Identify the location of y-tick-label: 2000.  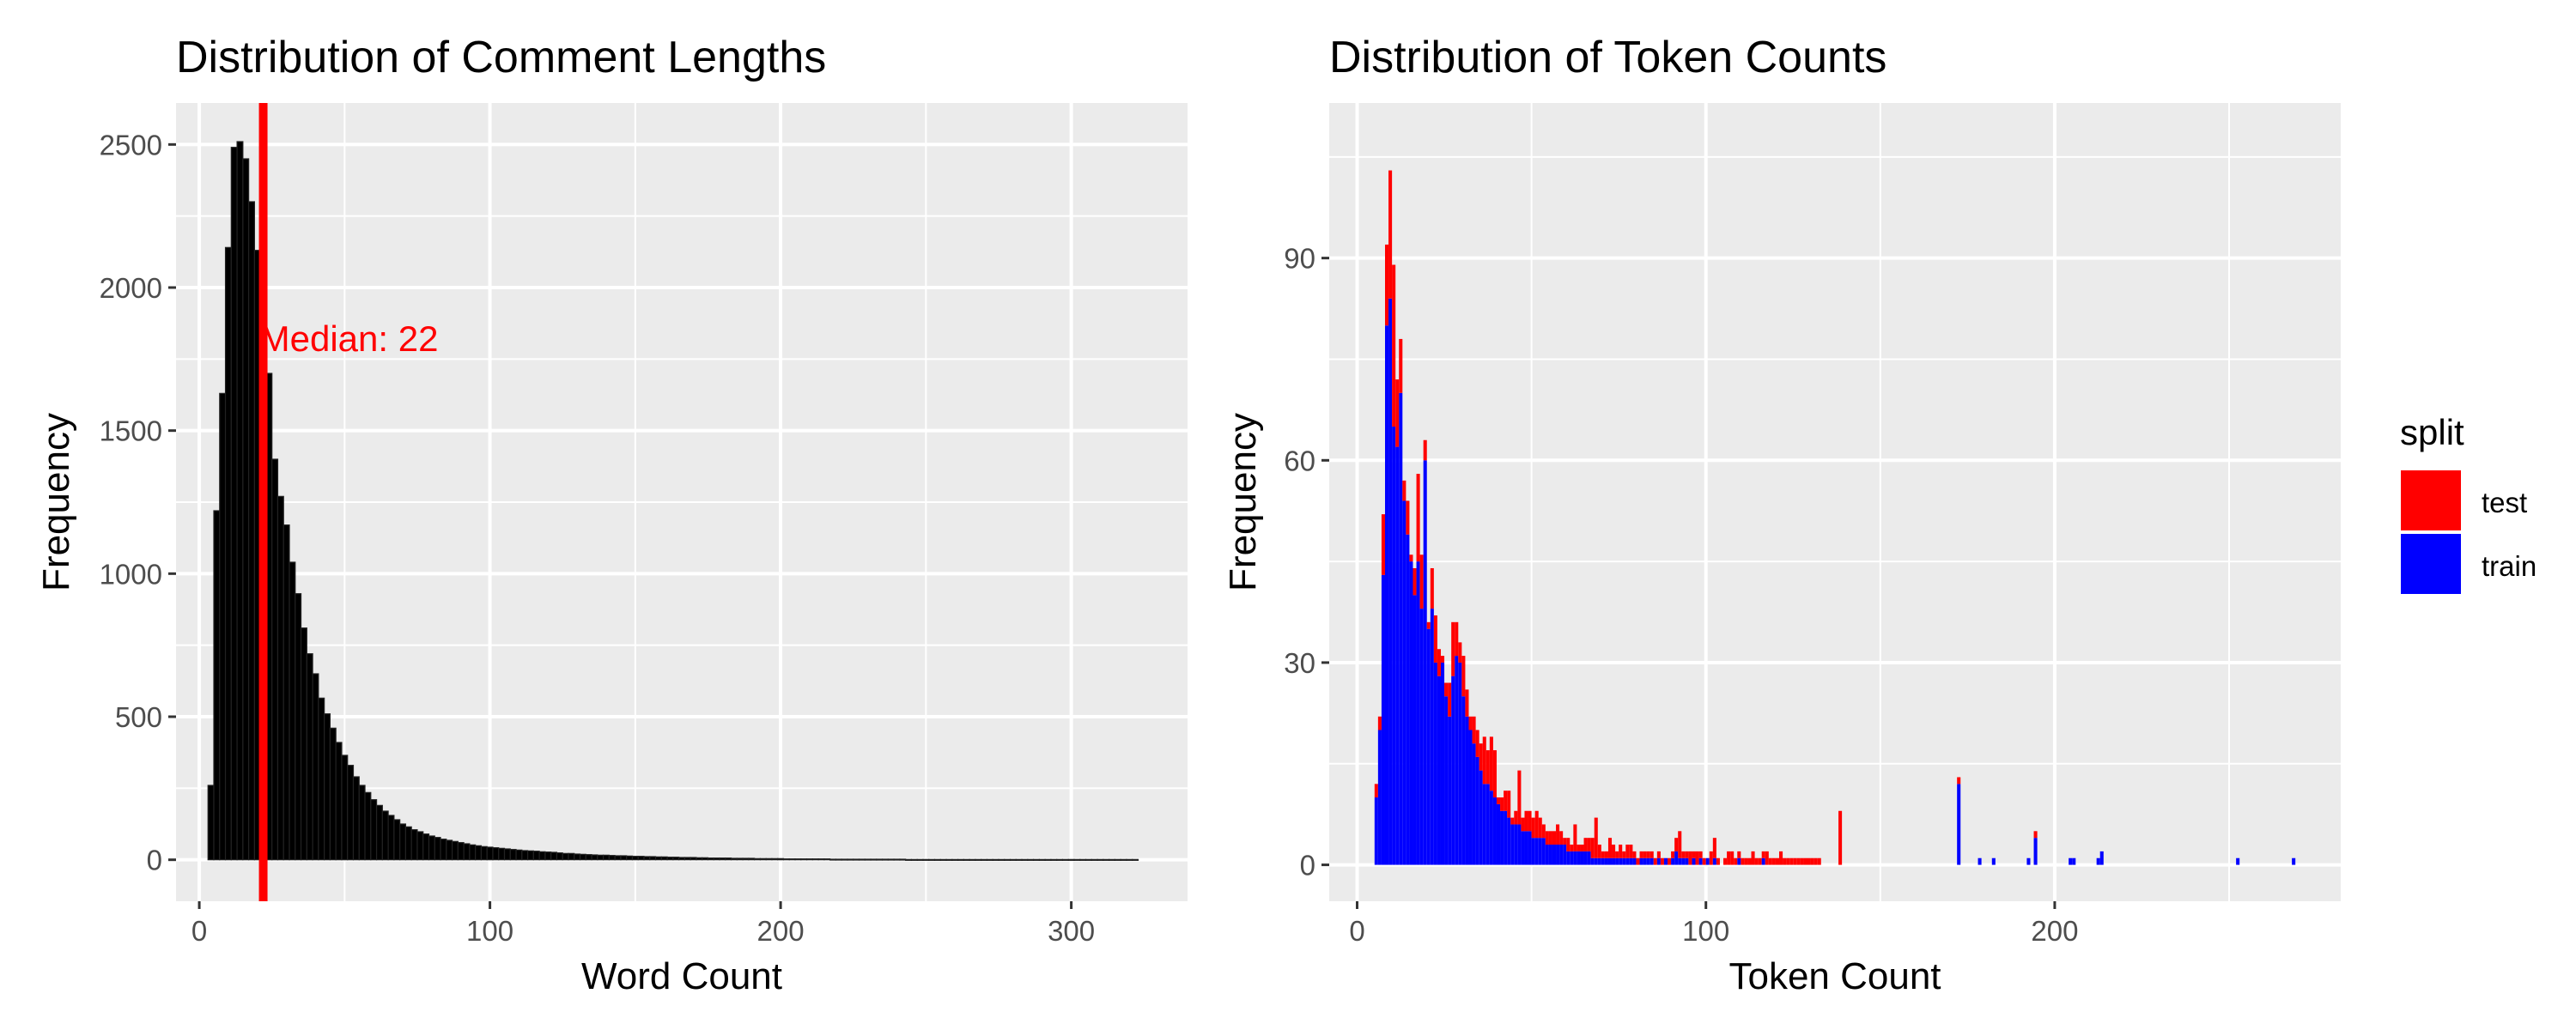
(131, 288).